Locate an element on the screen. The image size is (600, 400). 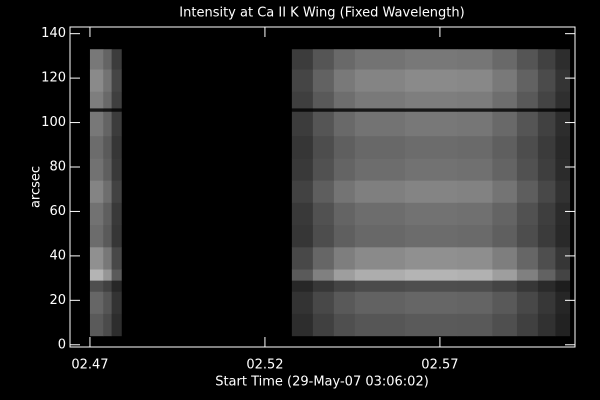
x-tick-label: 02.47 is located at coordinates (89, 365).